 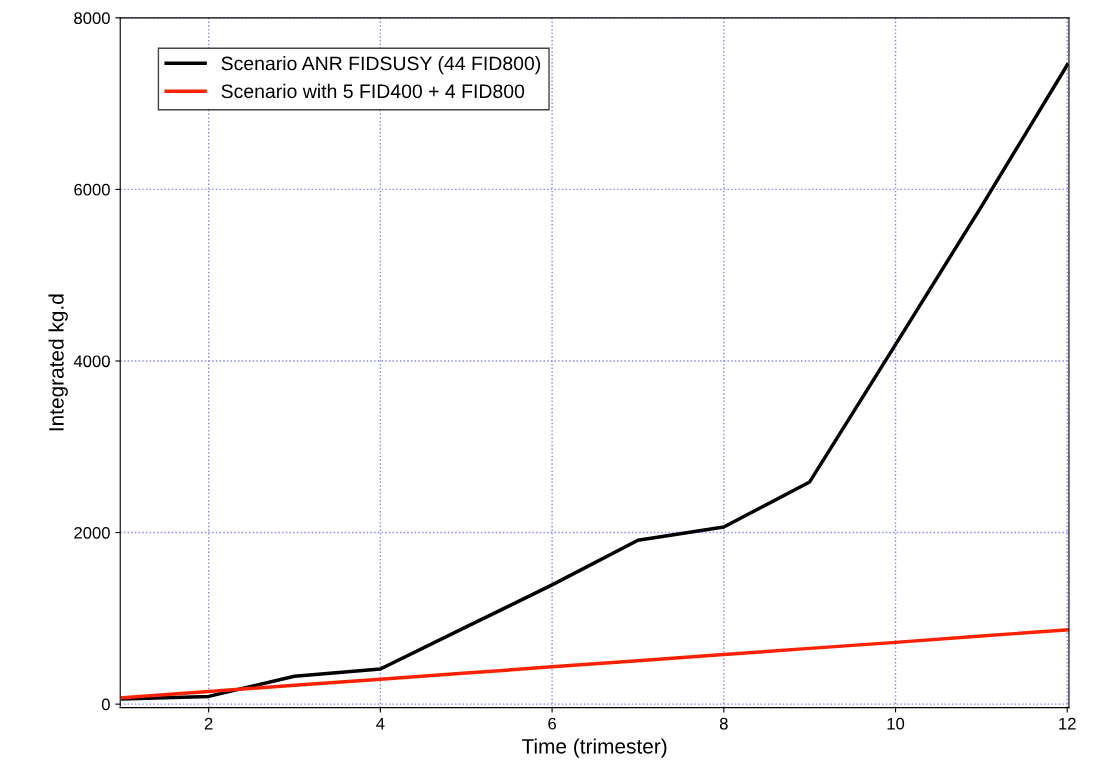 I want to click on legend-label: Scenario ANR FIDSUSY (44 FID800), so click(x=381, y=65).